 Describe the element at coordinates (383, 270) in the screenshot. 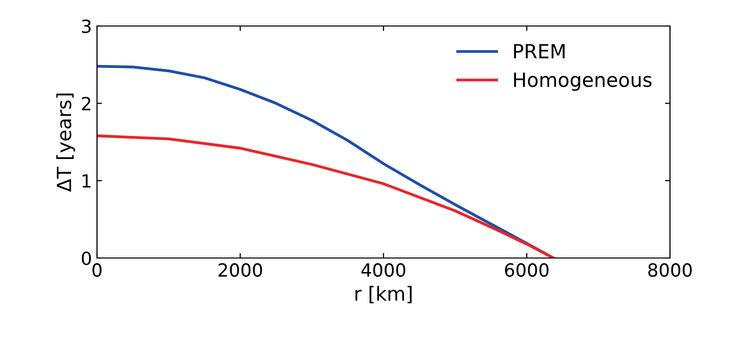

I see `x-tick-label: 4000` at that location.